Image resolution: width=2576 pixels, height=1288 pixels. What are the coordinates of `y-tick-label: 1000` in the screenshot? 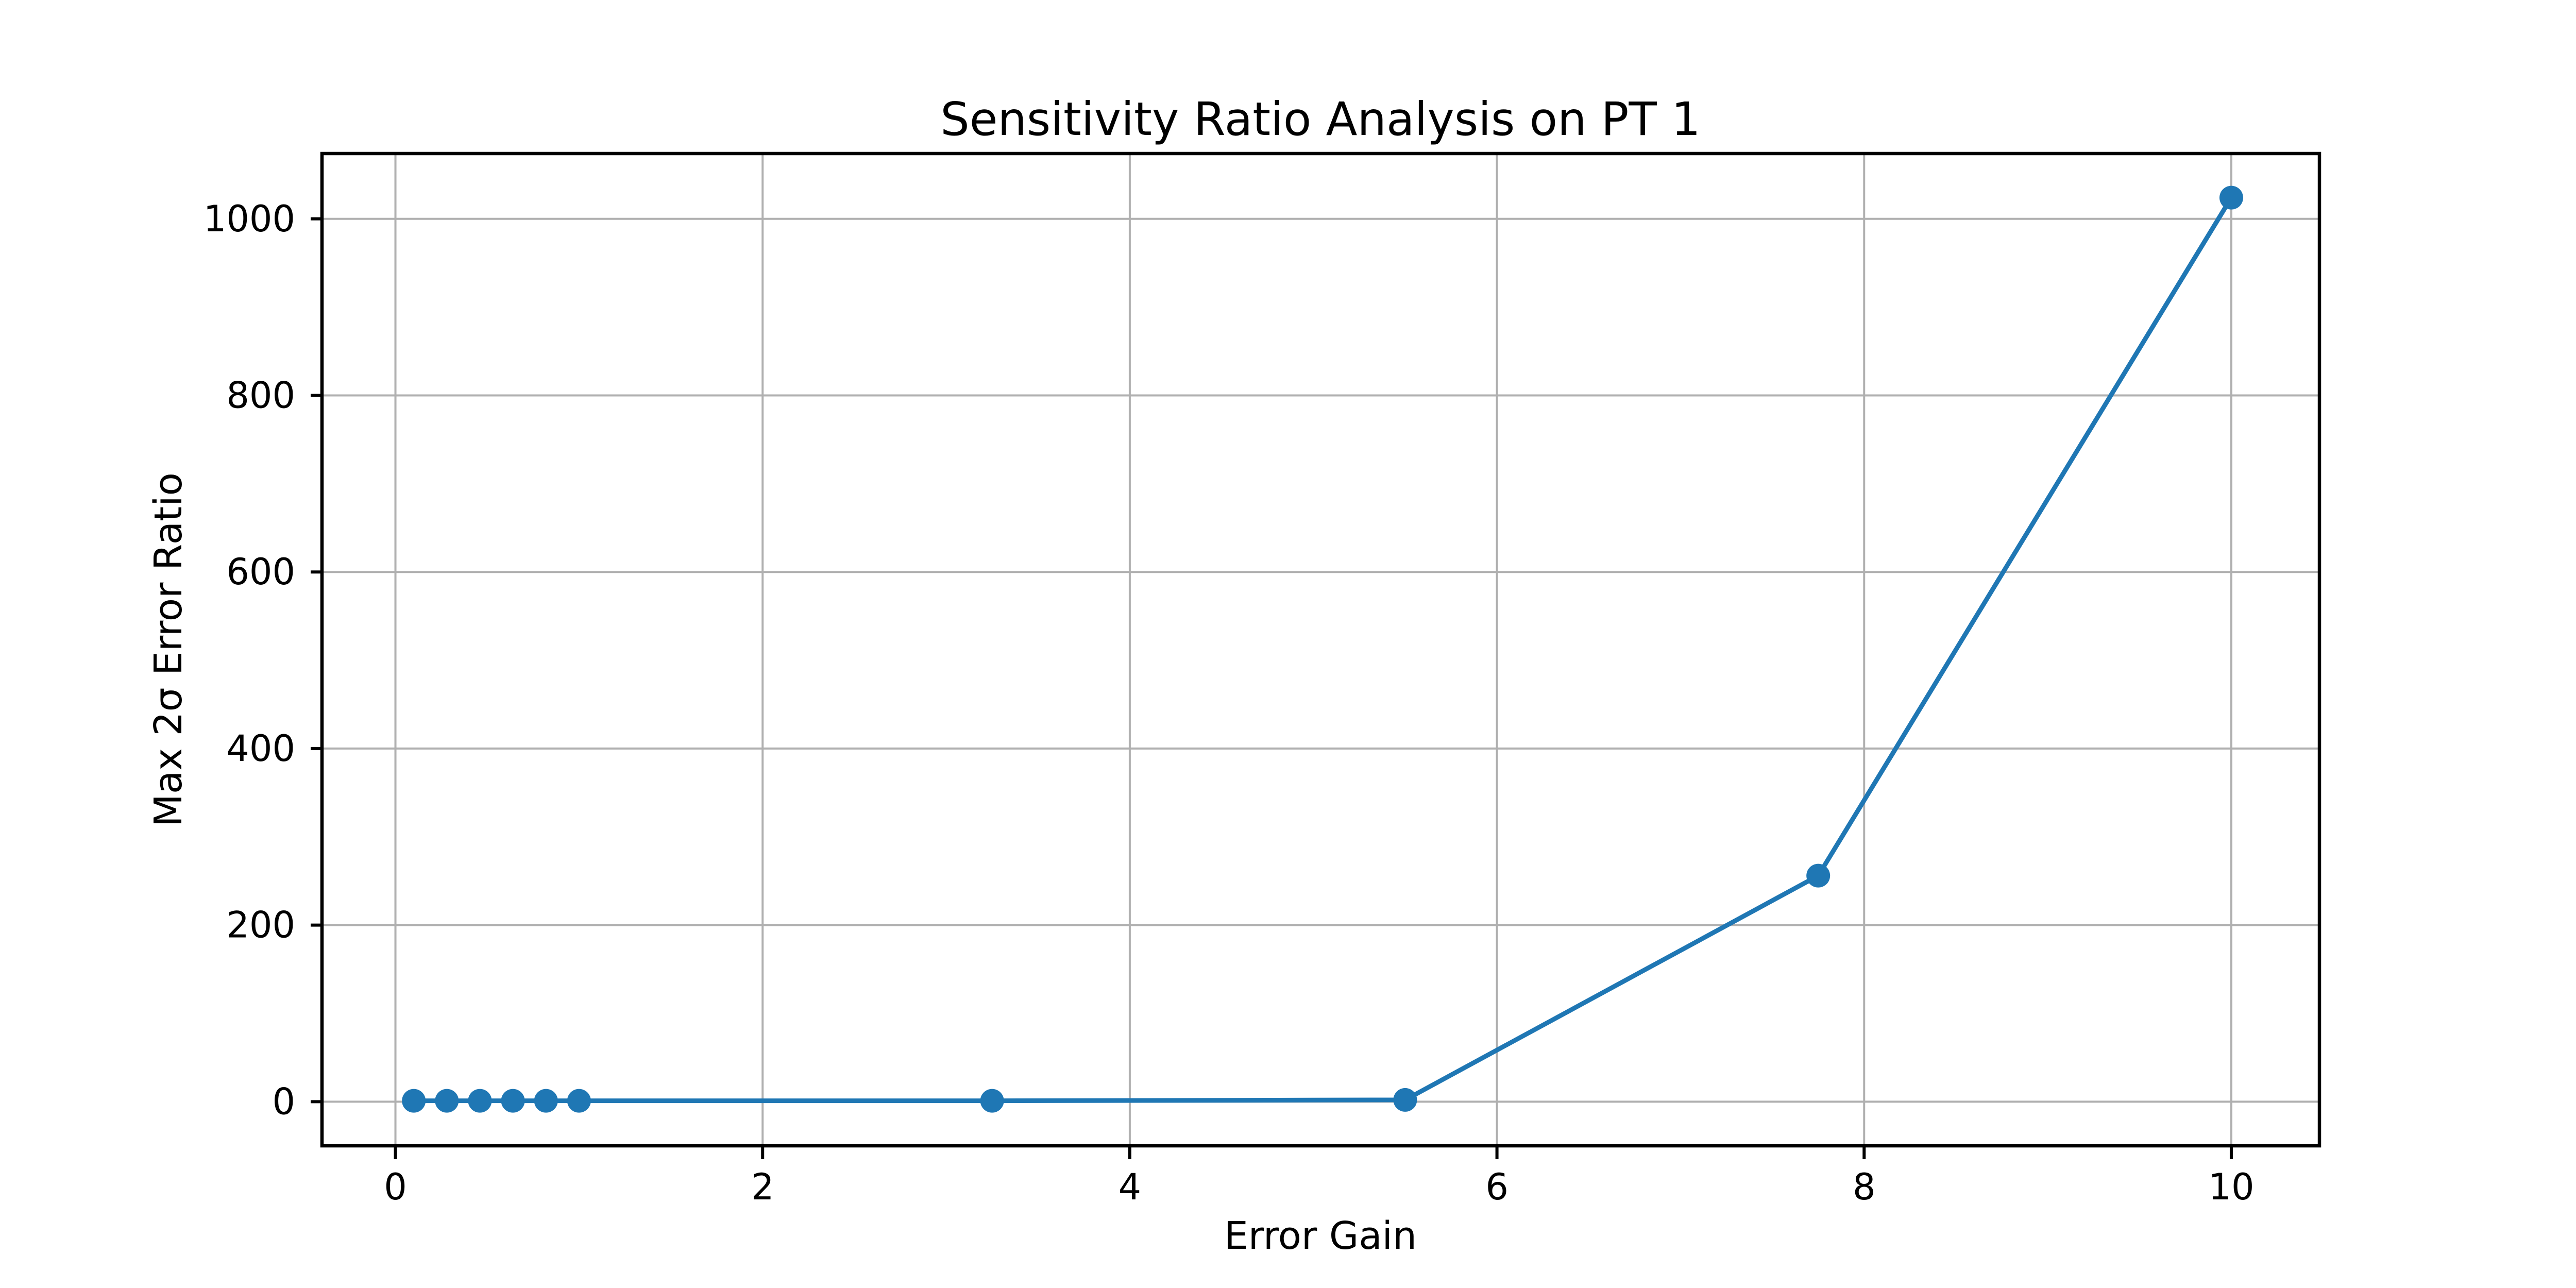 It's located at (249, 219).